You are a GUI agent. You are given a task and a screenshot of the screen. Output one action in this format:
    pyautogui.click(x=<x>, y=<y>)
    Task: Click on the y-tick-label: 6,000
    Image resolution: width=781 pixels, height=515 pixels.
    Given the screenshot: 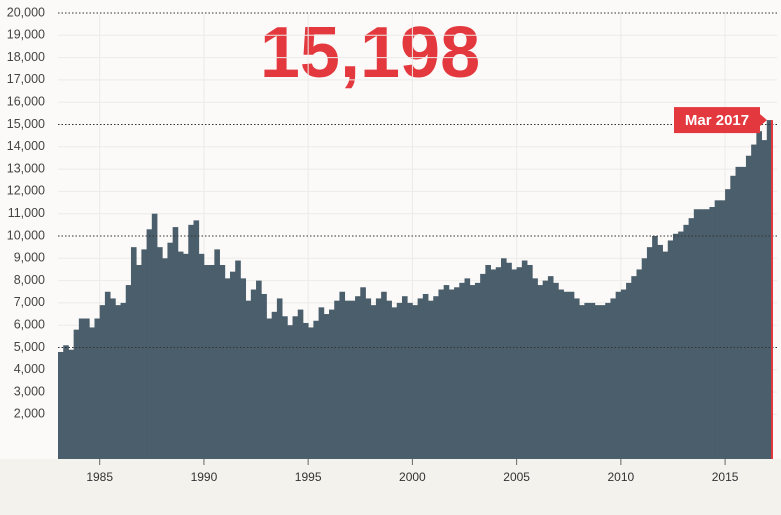 What is the action you would take?
    pyautogui.click(x=29, y=324)
    